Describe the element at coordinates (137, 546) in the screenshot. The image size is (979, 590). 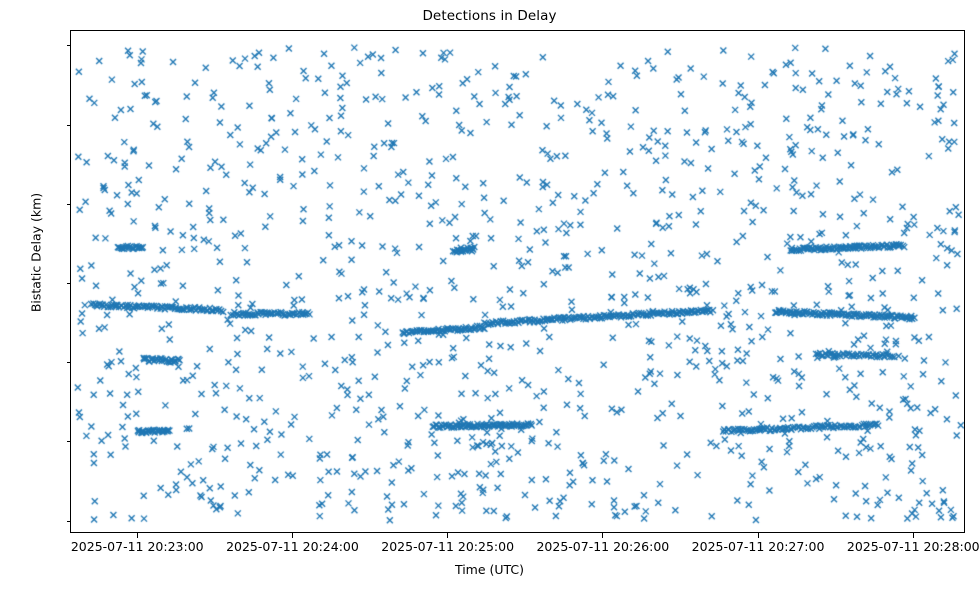
I see `x-tick-label: 2025-07-11 20:23:00` at that location.